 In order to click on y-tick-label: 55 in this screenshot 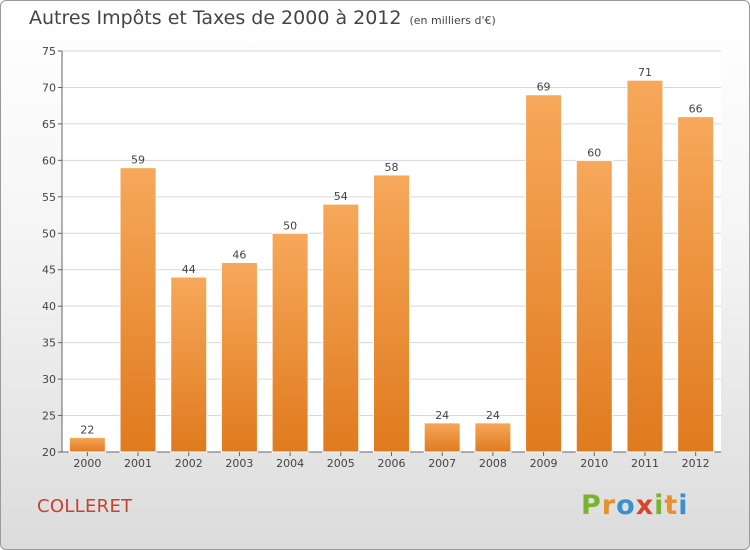, I will do `click(49, 197)`.